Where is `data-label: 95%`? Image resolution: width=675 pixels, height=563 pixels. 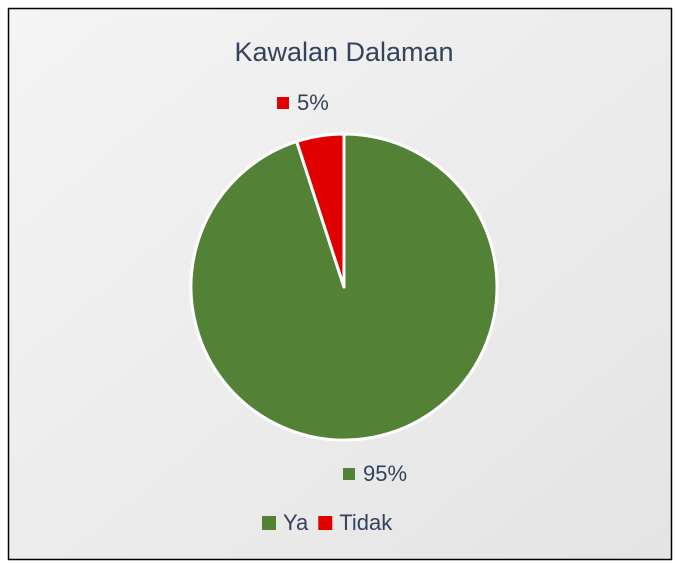 data-label: 95% is located at coordinates (385, 473).